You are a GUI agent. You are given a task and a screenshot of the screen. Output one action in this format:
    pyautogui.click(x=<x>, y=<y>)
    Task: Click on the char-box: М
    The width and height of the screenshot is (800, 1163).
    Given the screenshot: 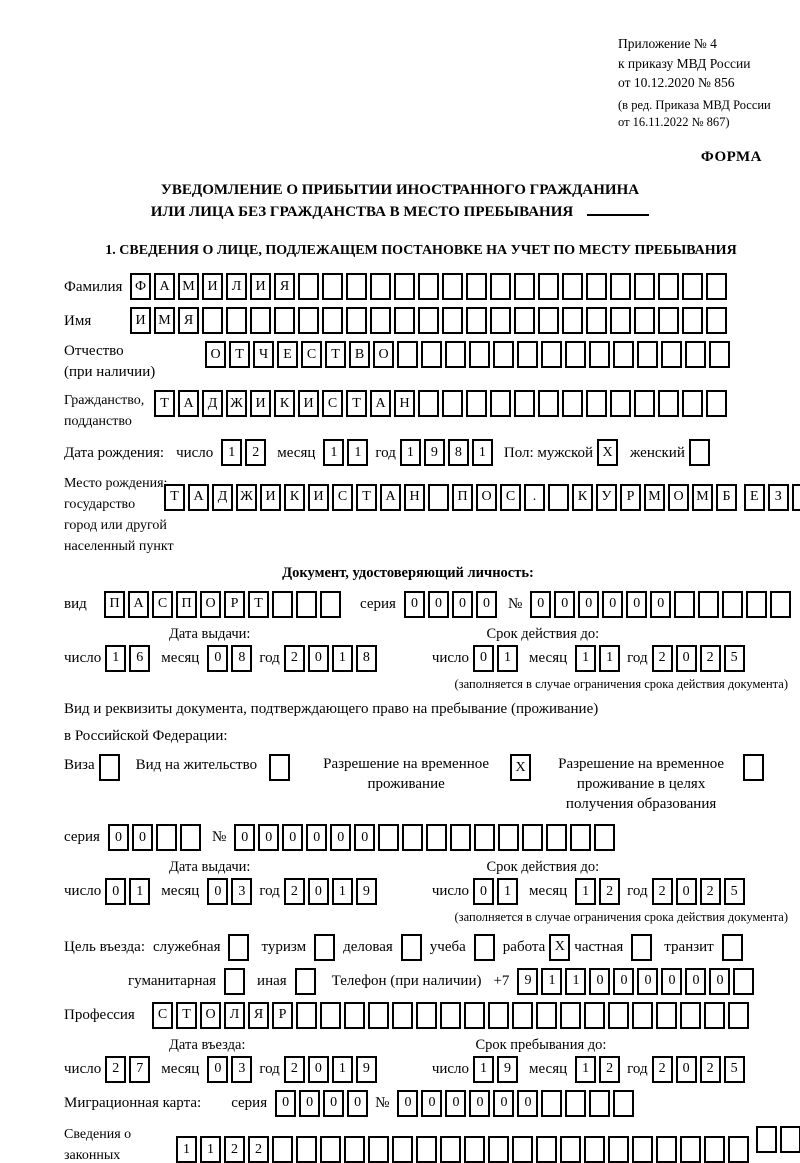 What is the action you would take?
    pyautogui.click(x=164, y=321)
    